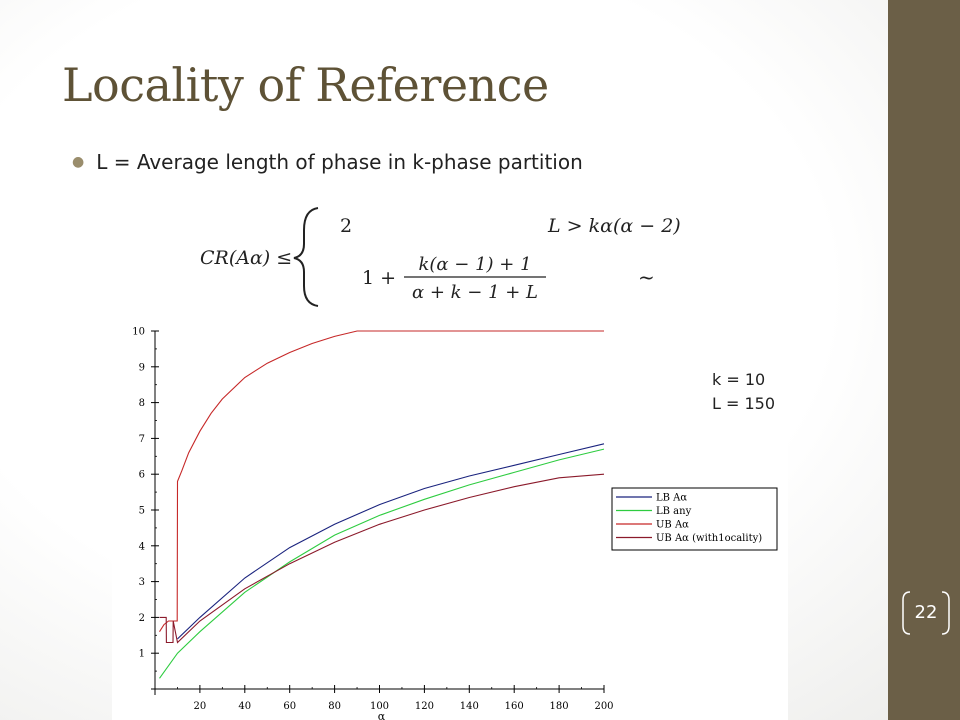  What do you see at coordinates (138, 332) in the screenshot?
I see `y-tick-label: 10` at bounding box center [138, 332].